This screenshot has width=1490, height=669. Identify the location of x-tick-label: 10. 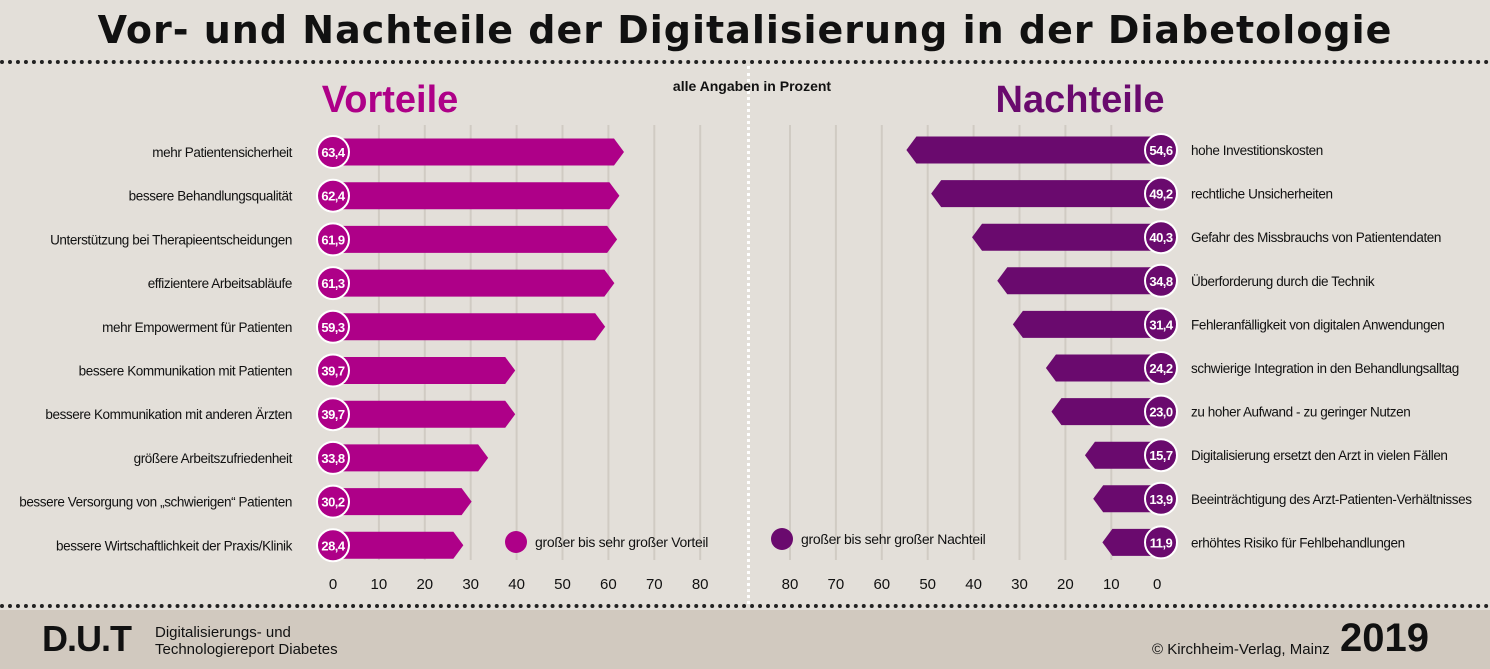
(379, 584).